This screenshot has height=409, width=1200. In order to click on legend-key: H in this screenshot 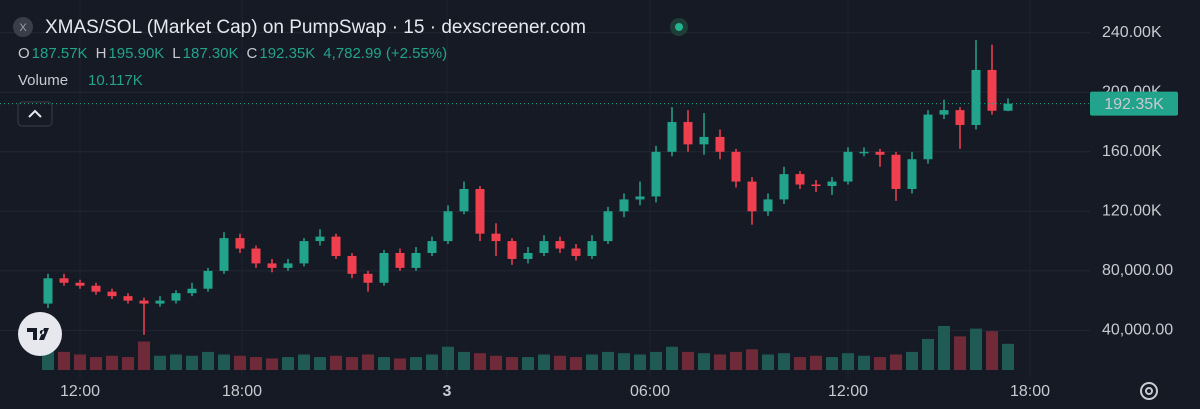, I will do `click(101, 53)`.